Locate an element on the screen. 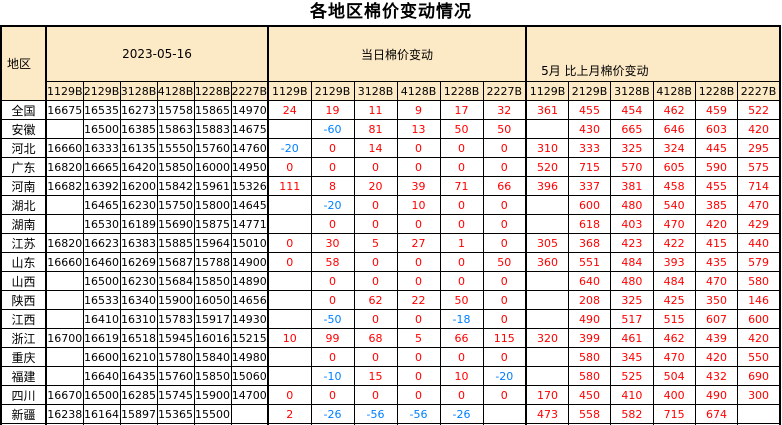 This screenshot has height=425, width=782. monthly-change-cell: 575 is located at coordinates (759, 167).